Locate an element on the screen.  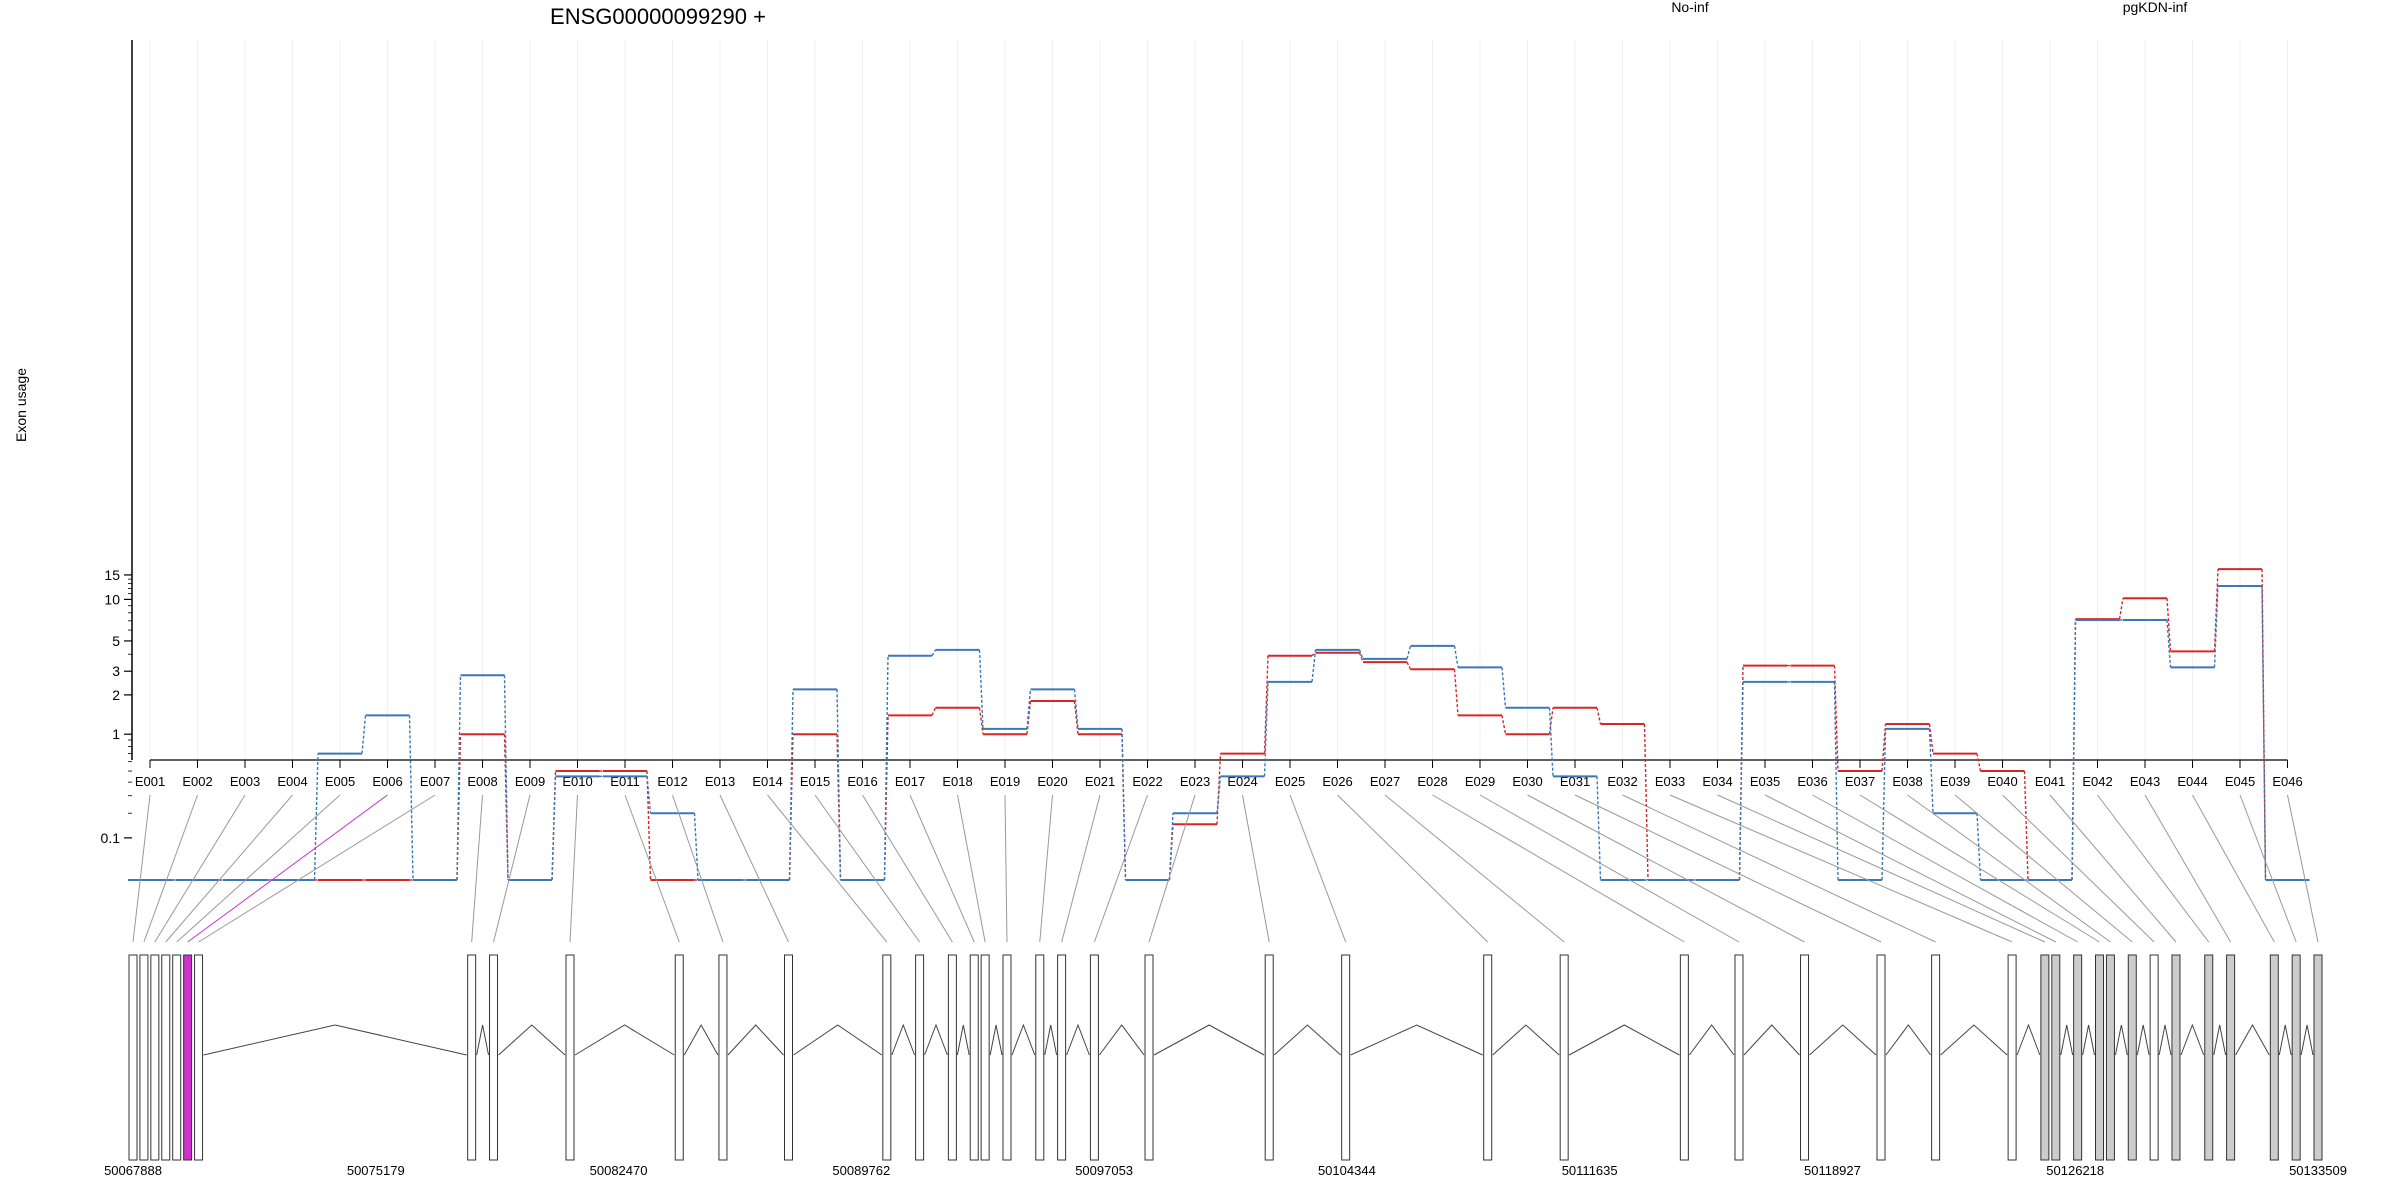
y-axis: 0.1 1 2 3 5 10 15 is located at coordinates (117, 443).